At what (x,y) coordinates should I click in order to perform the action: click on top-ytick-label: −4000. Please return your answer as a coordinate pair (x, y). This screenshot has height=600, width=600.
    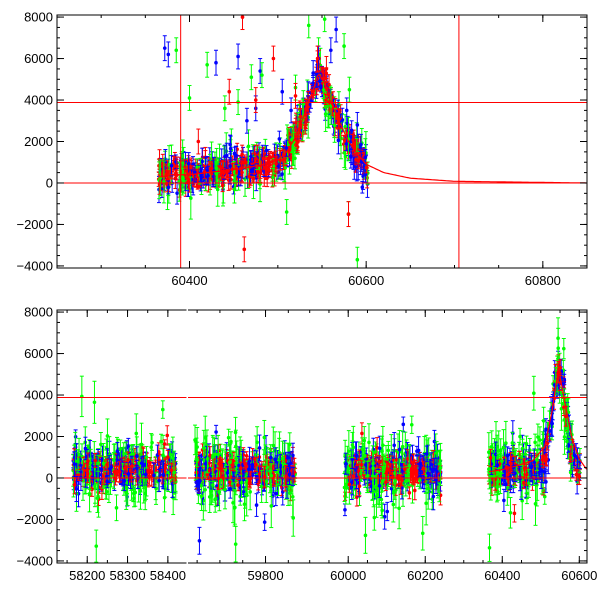
    Looking at the image, I should click on (34, 265).